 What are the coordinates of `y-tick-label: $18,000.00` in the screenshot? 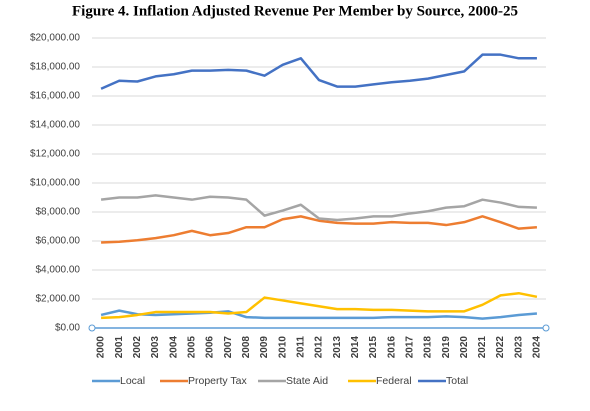 It's located at (55, 67).